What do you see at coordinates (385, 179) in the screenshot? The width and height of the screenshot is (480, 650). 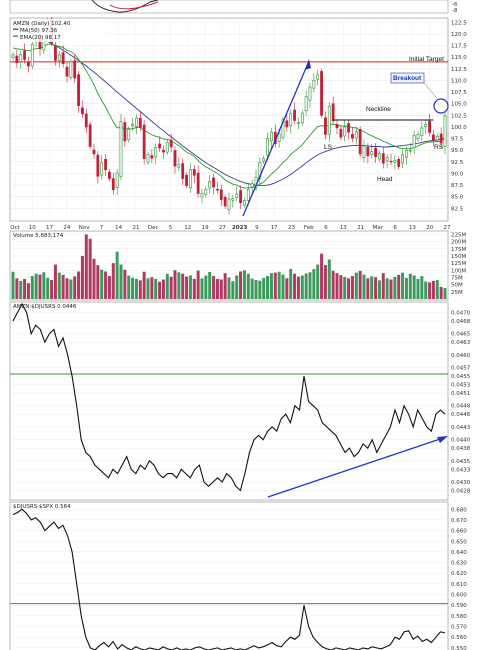 I see `head-label: Head` at bounding box center [385, 179].